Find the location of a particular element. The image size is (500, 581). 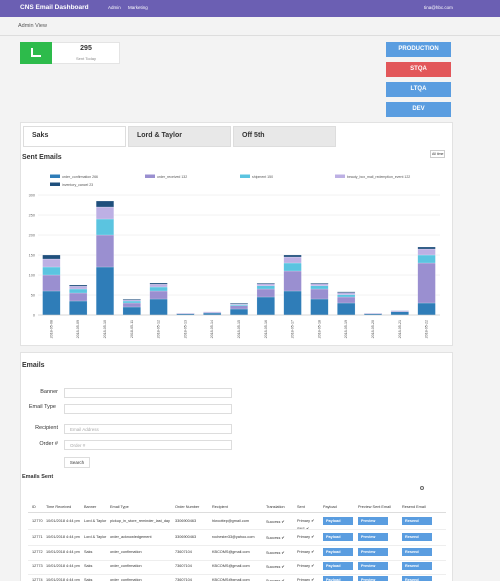

tab: Lord & Taylor is located at coordinates (179, 136).